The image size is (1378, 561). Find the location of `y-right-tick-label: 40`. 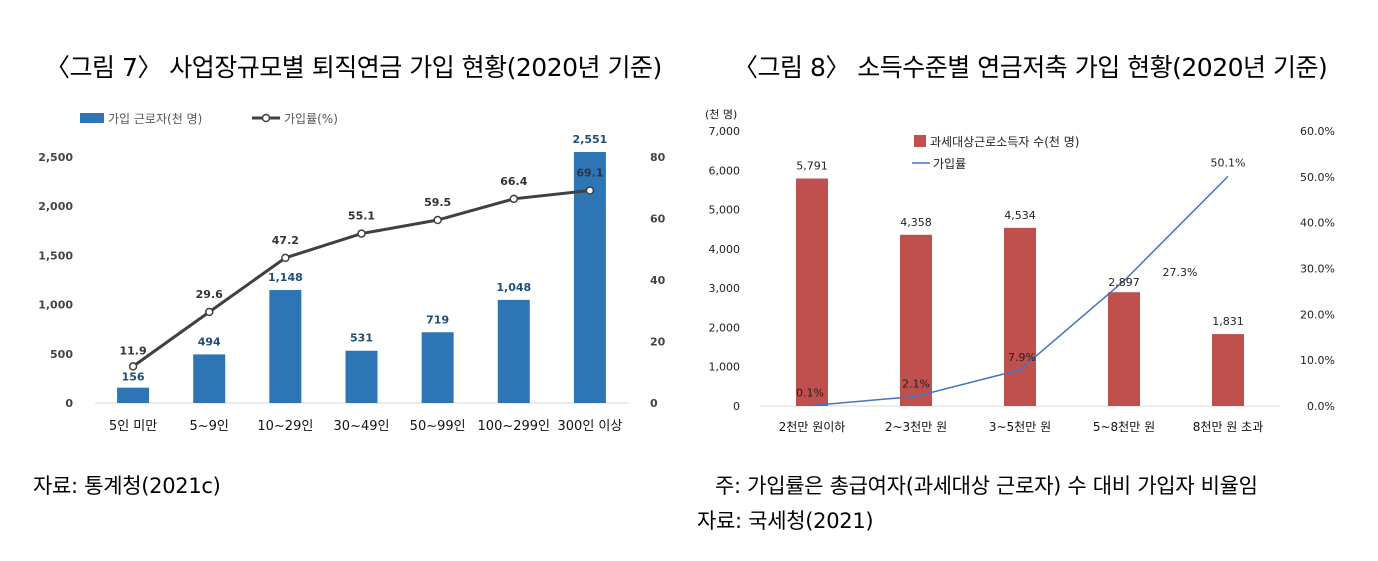

y-right-tick-label: 40 is located at coordinates (658, 280).